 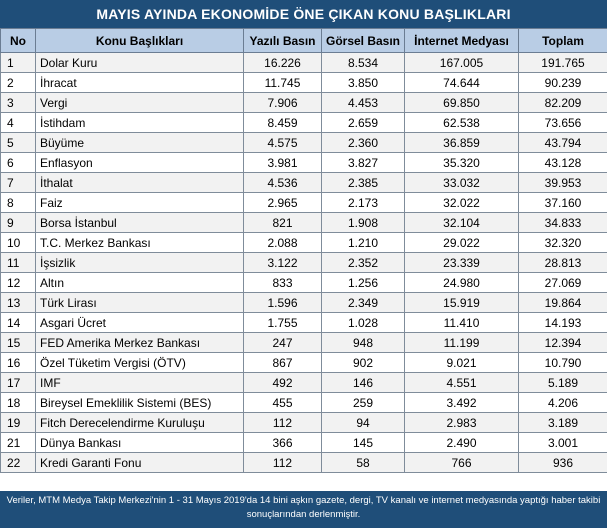 What do you see at coordinates (18, 382) in the screenshot?
I see `row-number: 17` at bounding box center [18, 382].